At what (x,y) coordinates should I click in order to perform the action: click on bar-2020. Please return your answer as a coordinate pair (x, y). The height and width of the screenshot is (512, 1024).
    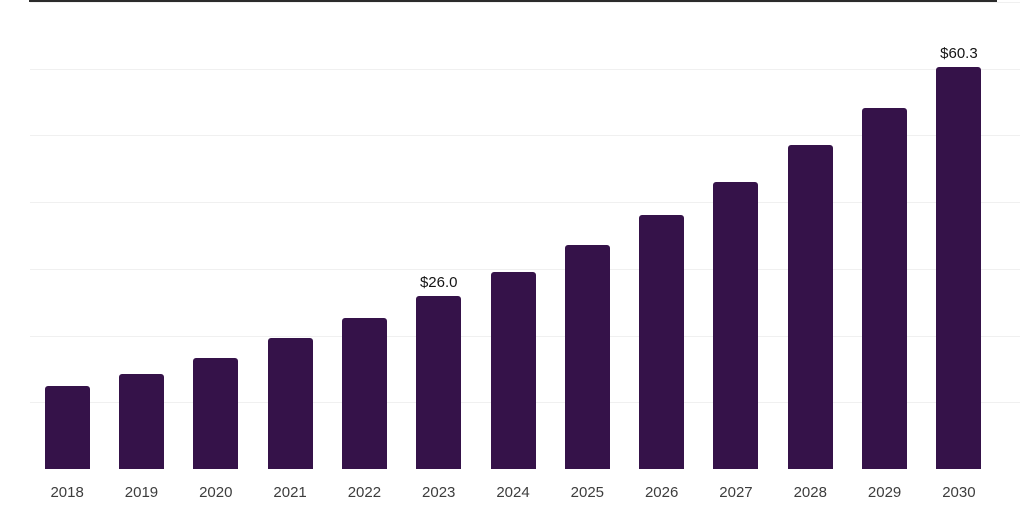
    Looking at the image, I should click on (216, 413).